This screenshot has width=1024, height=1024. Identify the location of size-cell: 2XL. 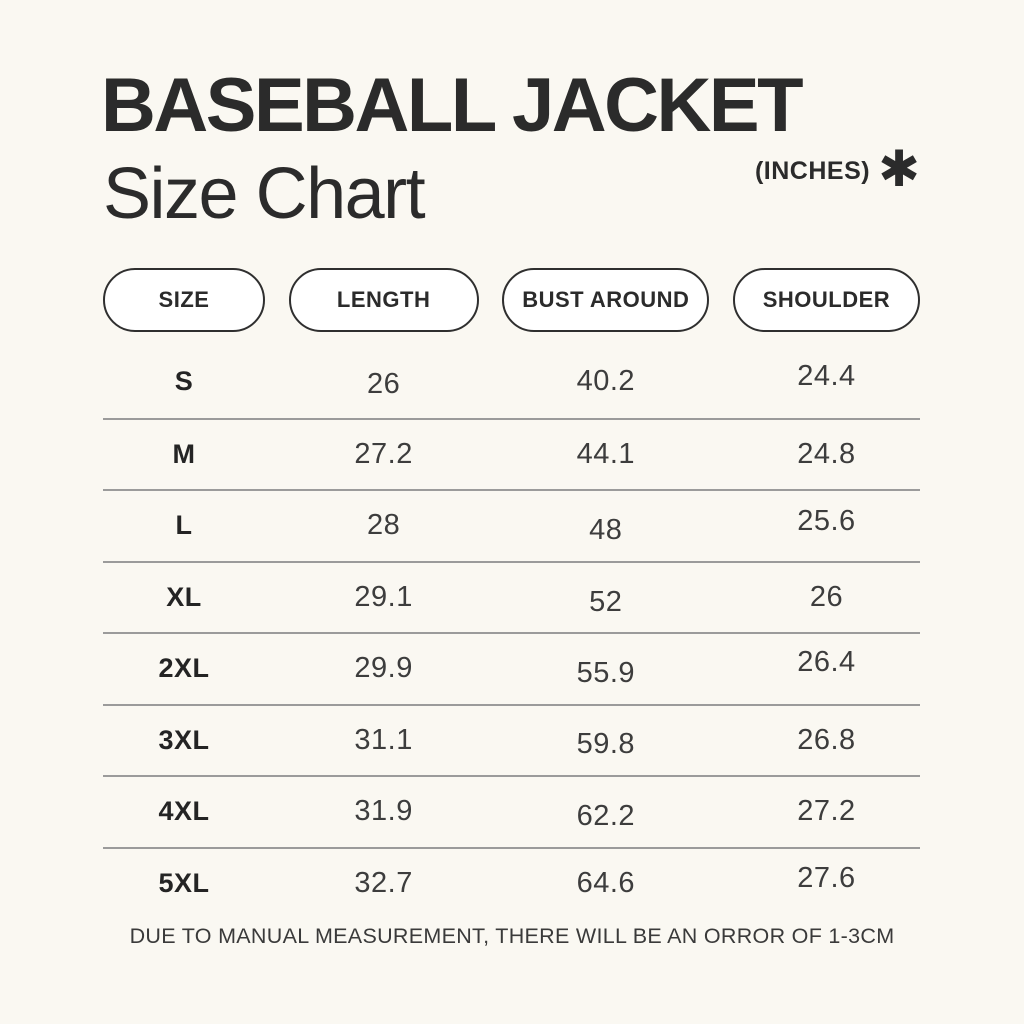
(184, 668).